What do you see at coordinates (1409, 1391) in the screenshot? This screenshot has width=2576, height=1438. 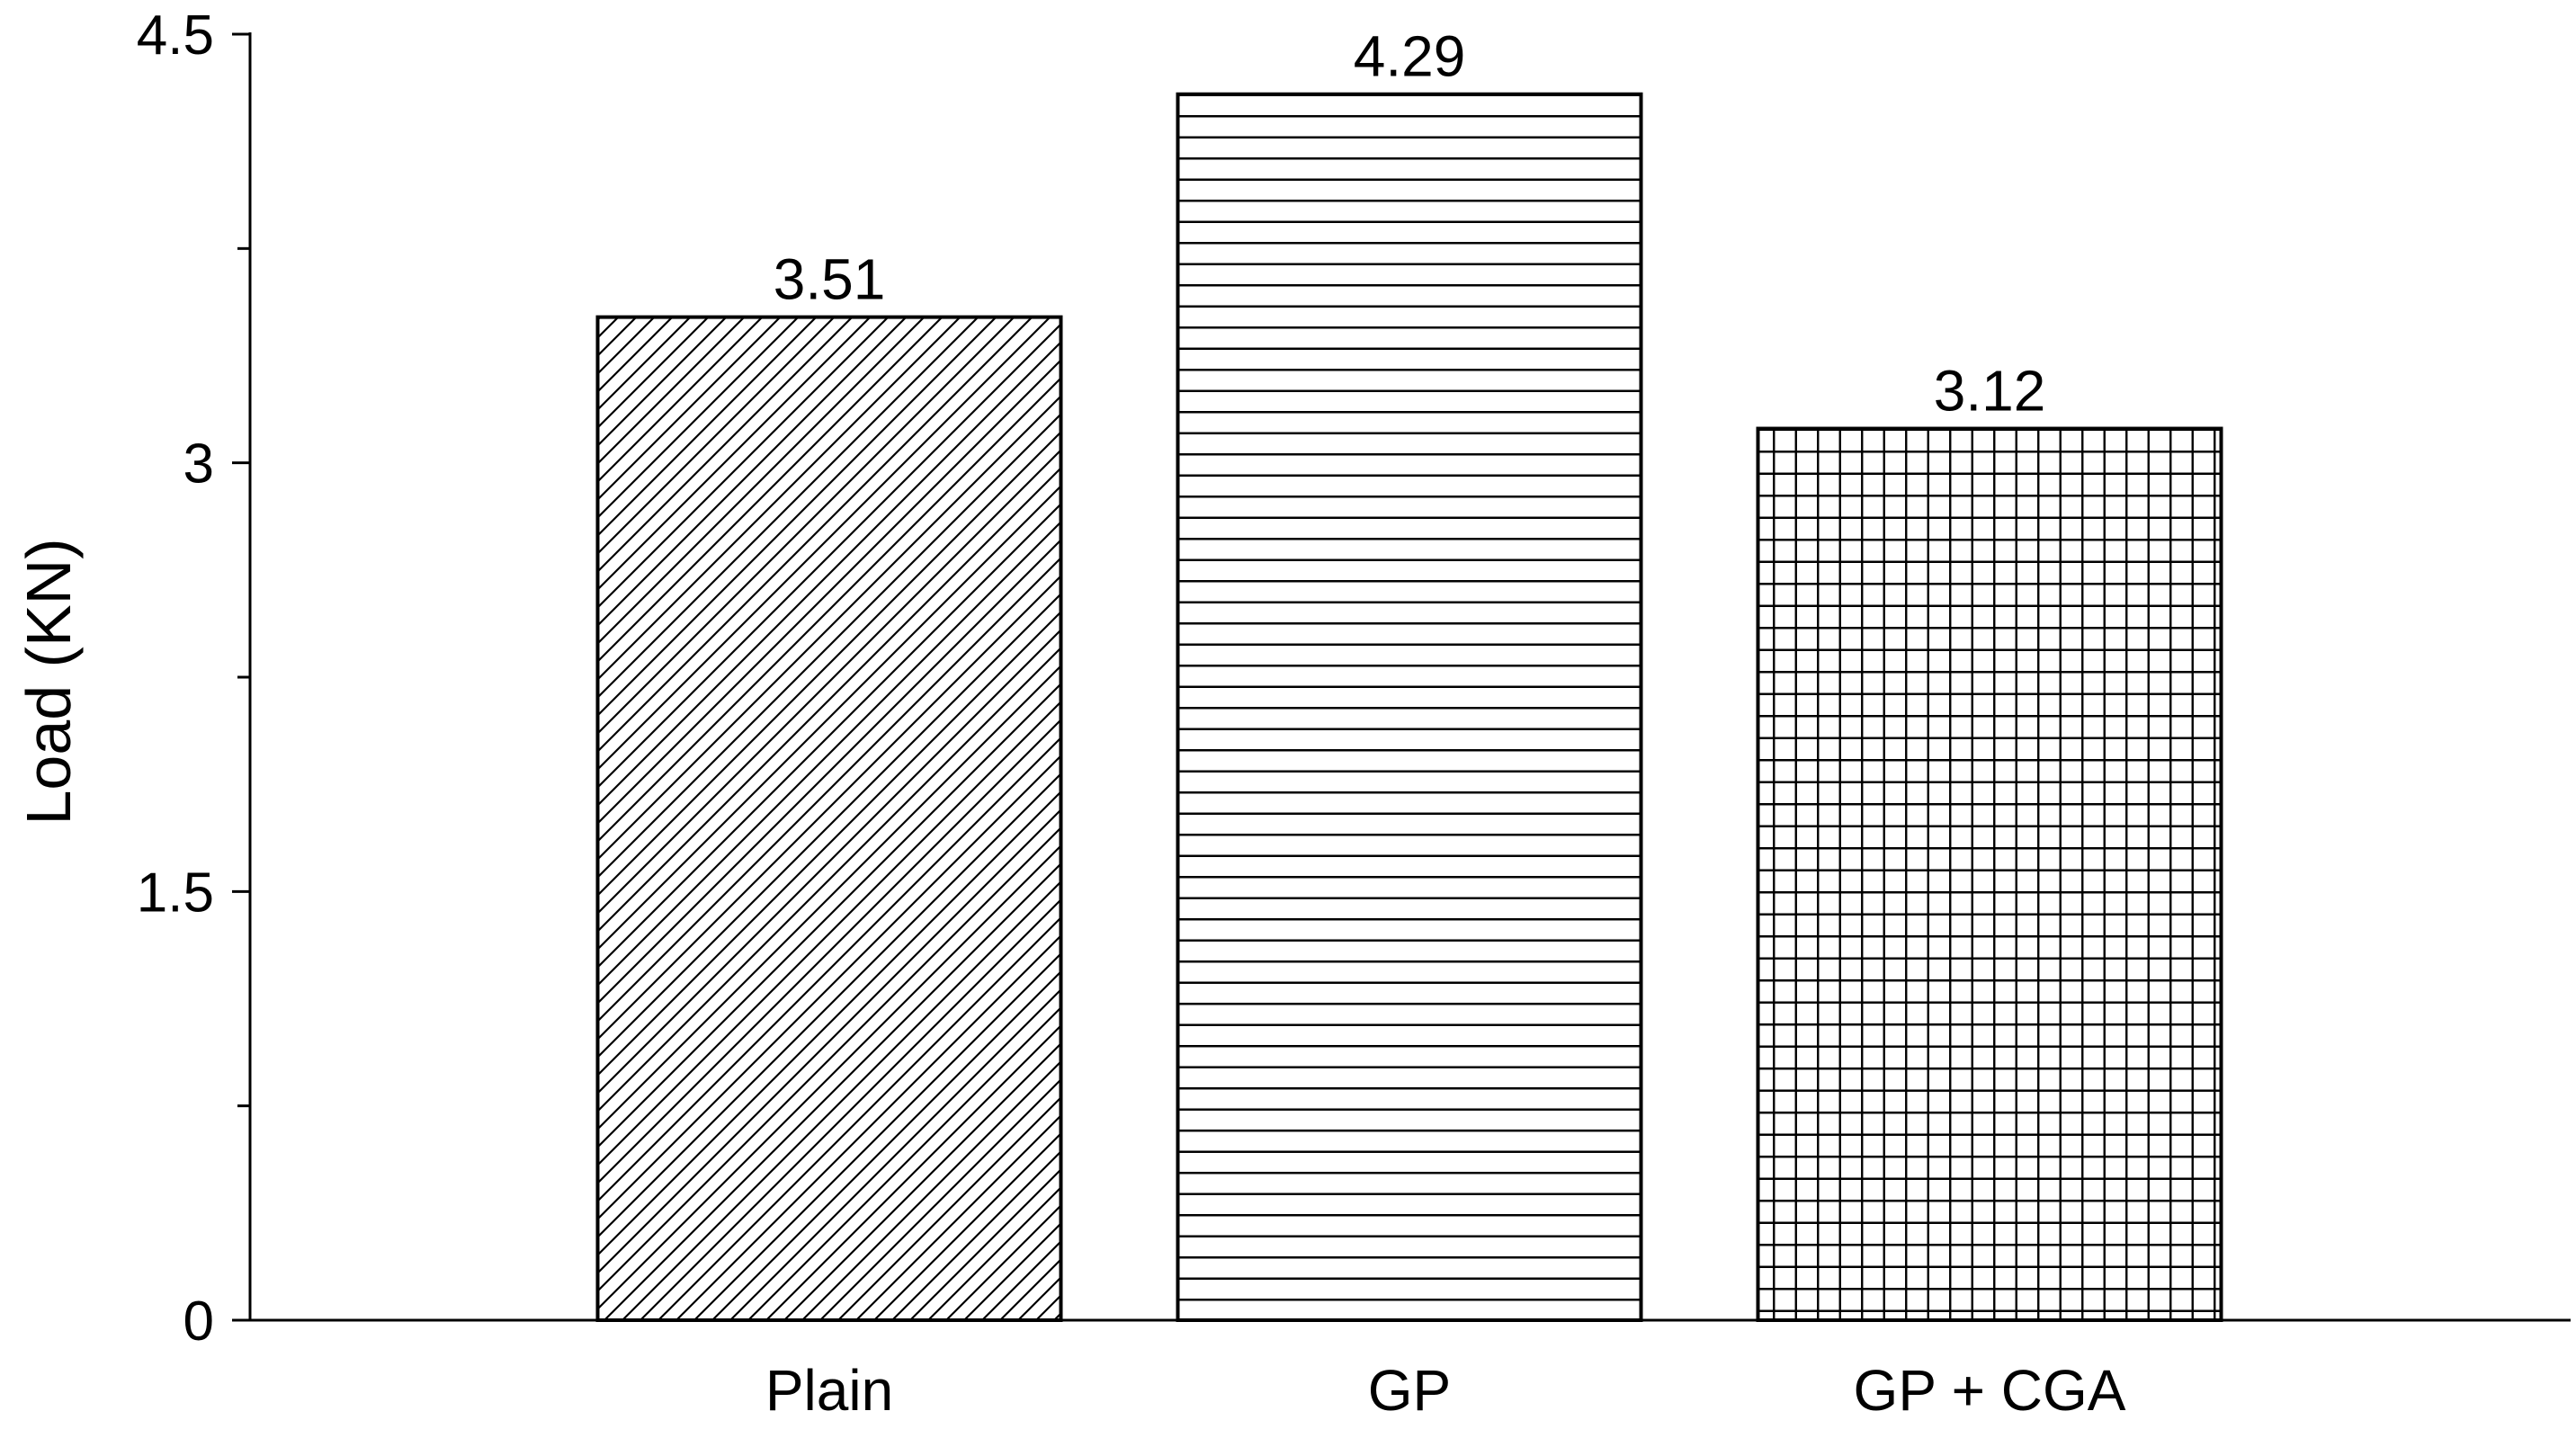 I see `category-label: GP` at bounding box center [1409, 1391].